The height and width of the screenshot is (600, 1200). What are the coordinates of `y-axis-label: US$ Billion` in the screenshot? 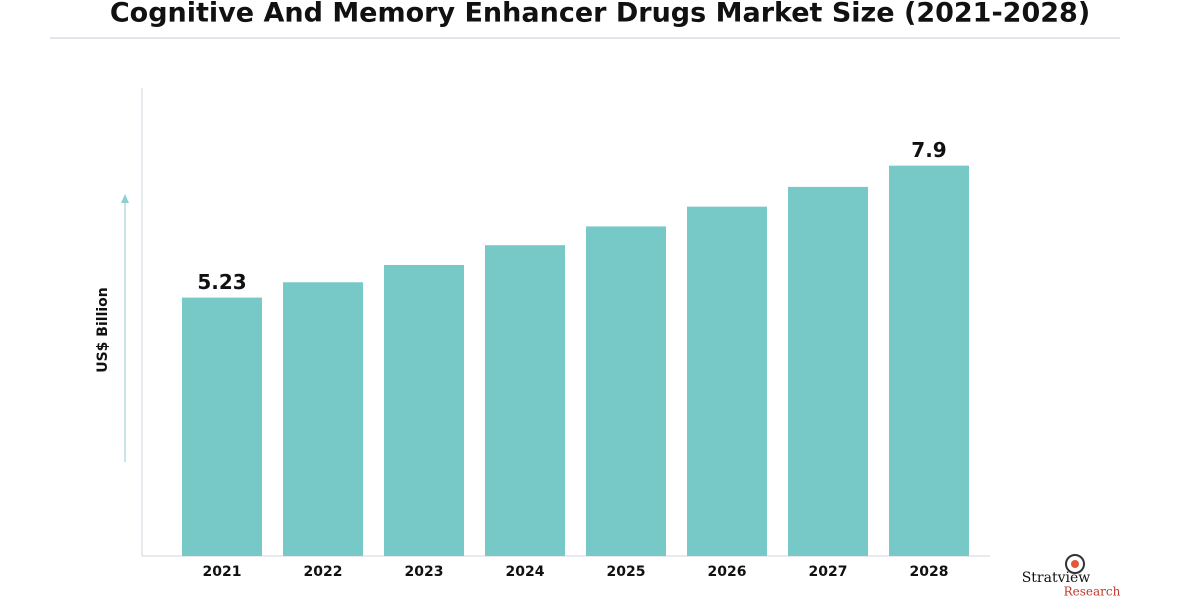 It's located at (103, 330).